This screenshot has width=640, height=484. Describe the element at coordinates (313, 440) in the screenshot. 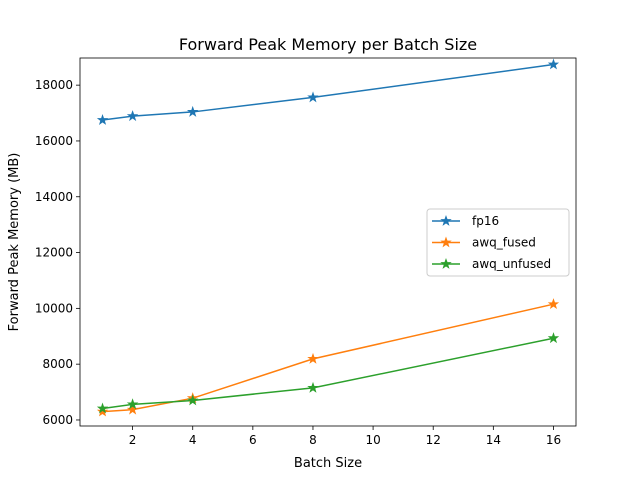

I see `x-tick-label: 8` at that location.